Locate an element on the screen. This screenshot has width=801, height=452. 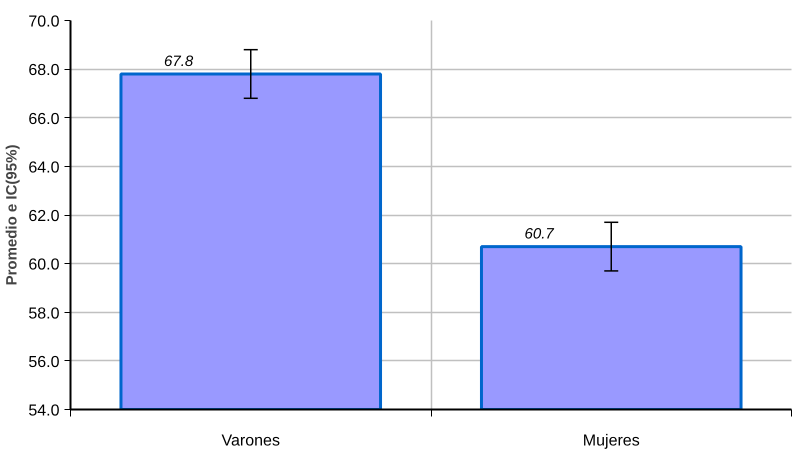
data-label: 67.8 is located at coordinates (179, 61).